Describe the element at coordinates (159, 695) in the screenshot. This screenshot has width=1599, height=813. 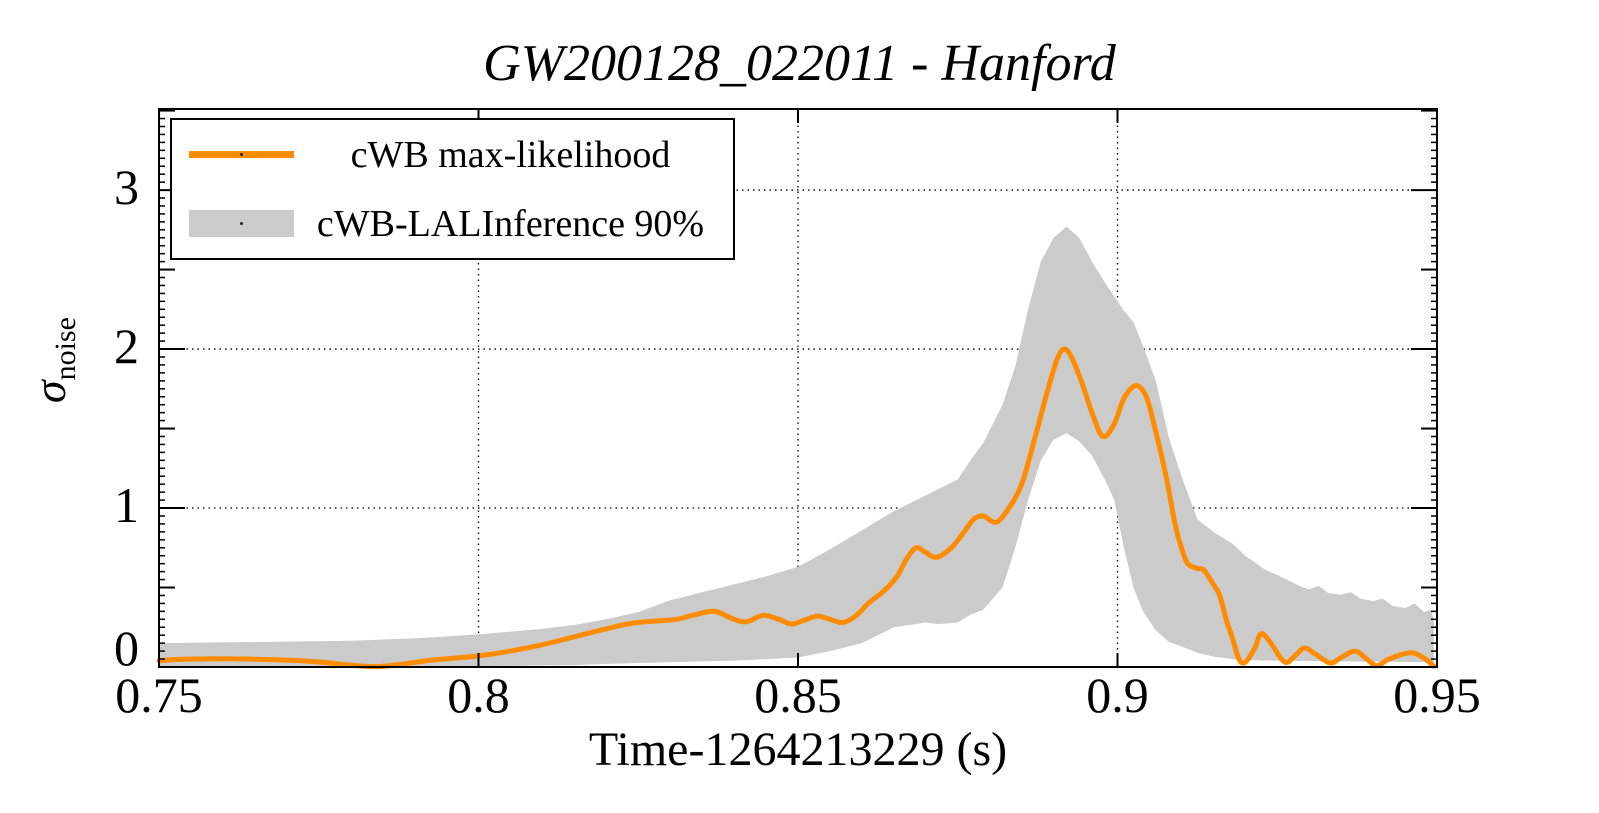
I see `x-tick-label: 0.75` at that location.